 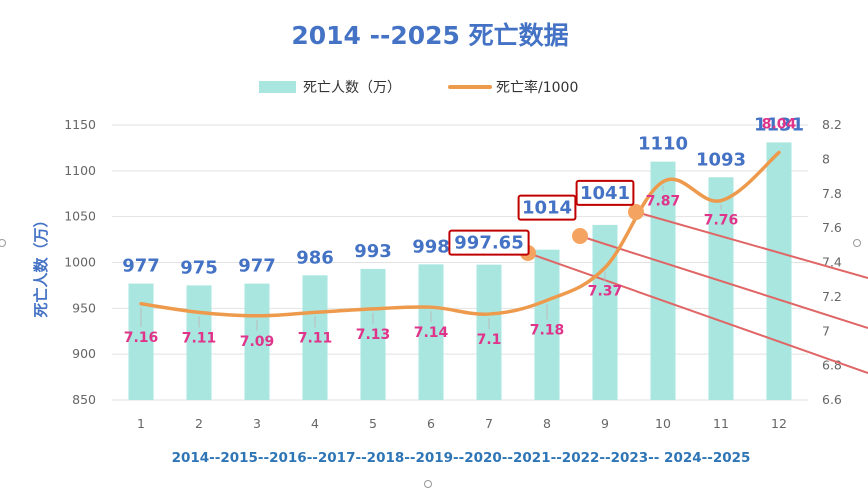 I want to click on x-tick-label: 5, so click(x=373, y=423).